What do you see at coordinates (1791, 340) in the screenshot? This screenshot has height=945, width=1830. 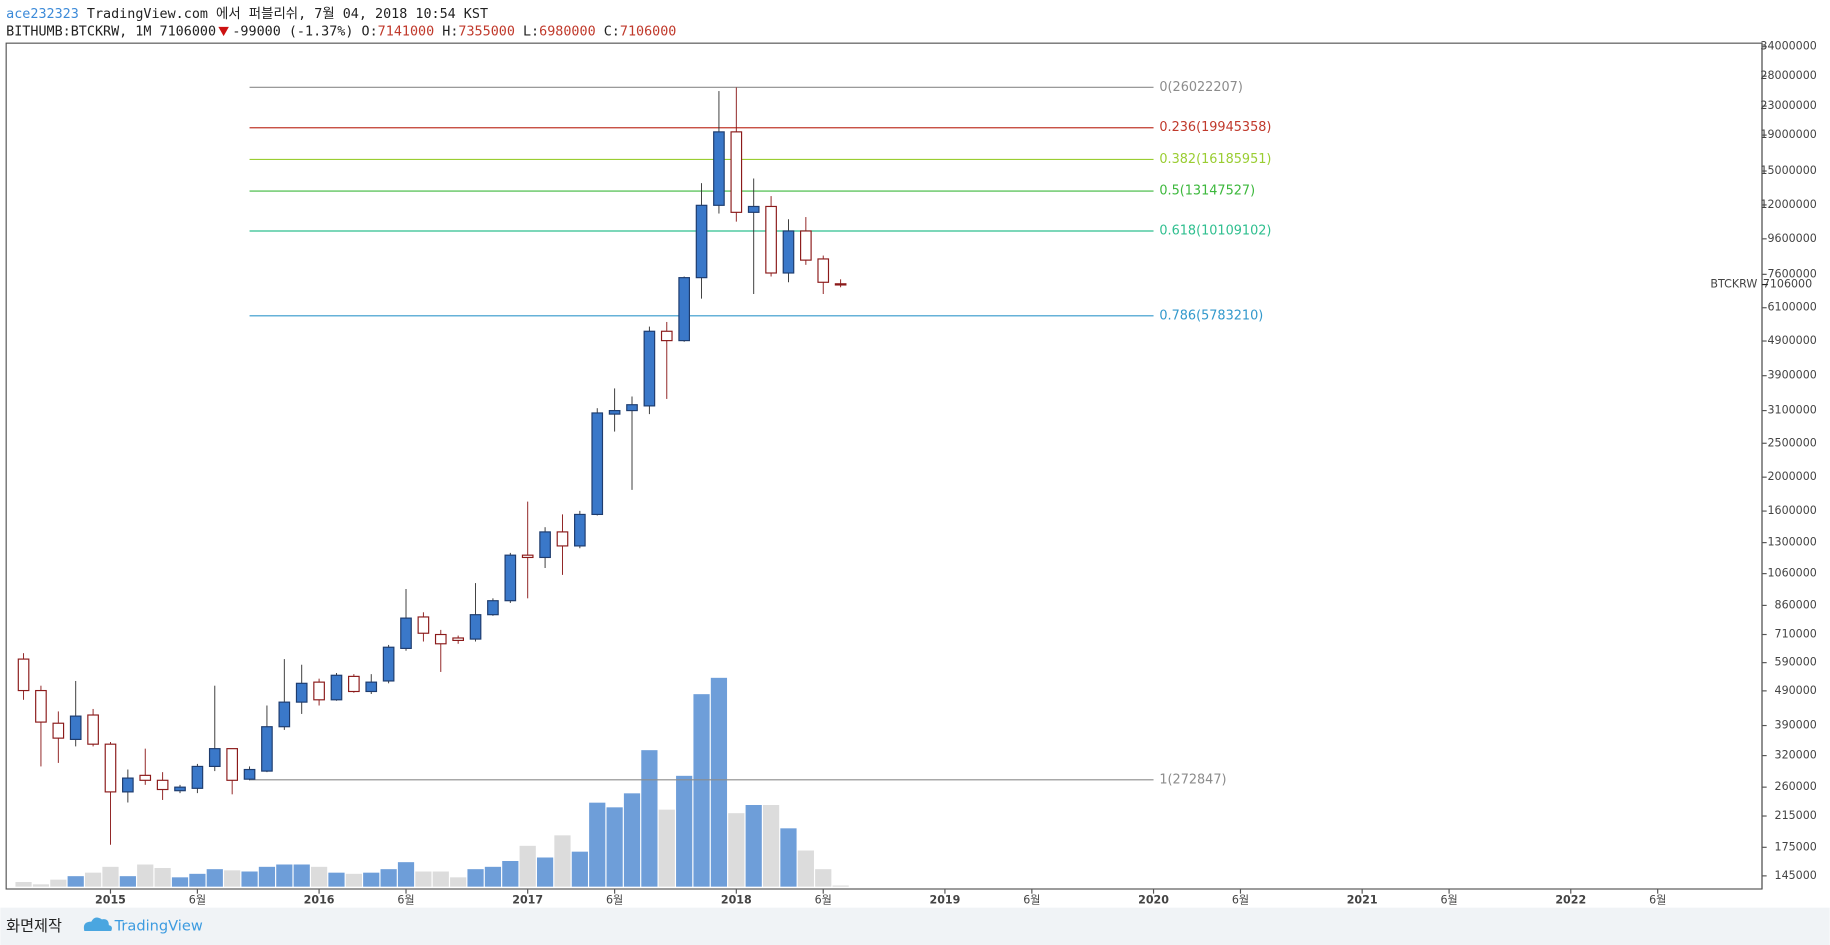 I see `y-tick-label: 4900000` at bounding box center [1791, 340].